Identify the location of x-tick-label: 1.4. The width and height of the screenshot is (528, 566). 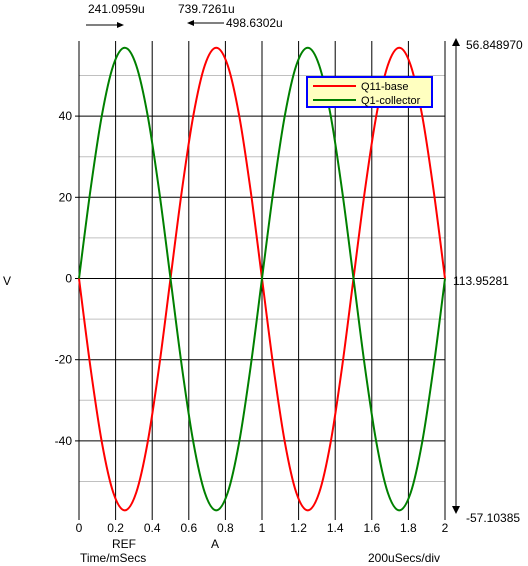
(335, 528).